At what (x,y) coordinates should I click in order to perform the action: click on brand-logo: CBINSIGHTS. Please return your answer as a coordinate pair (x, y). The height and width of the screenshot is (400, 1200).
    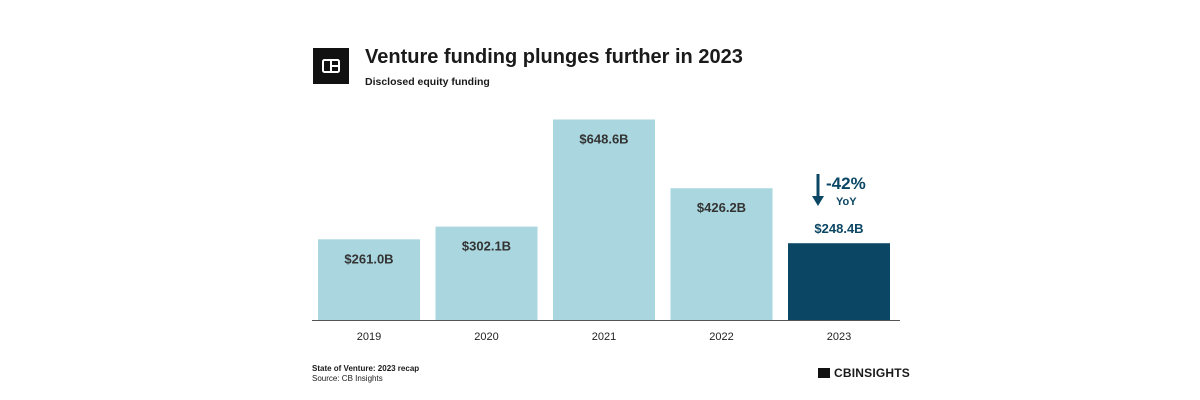
    Looking at the image, I should click on (864, 373).